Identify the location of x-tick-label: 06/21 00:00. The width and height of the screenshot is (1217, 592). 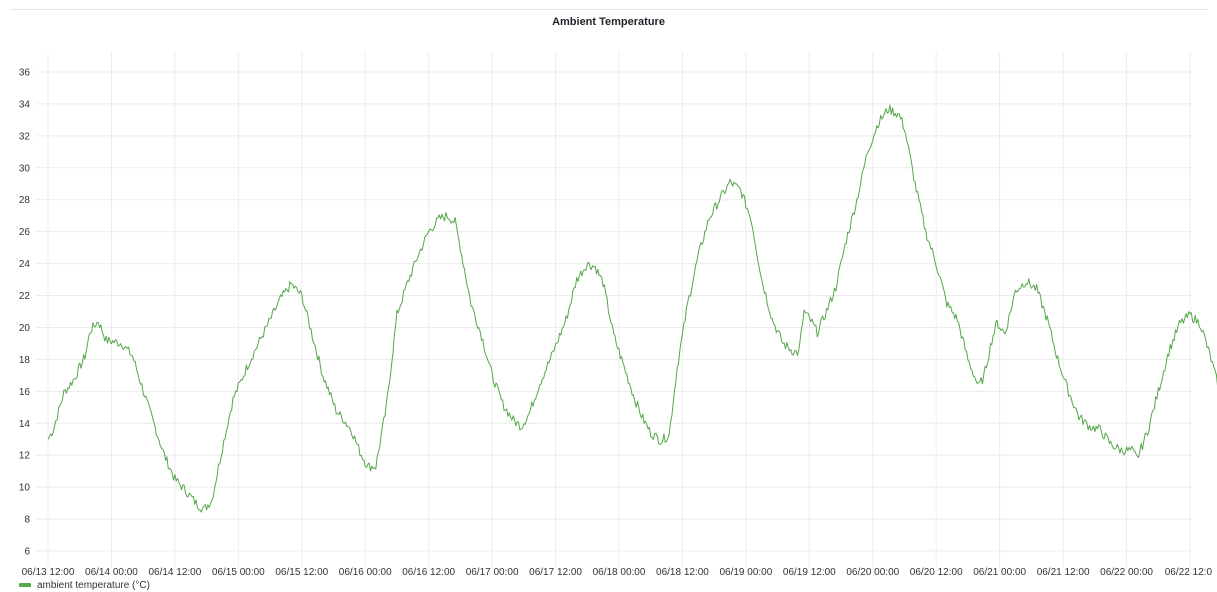
(999, 572).